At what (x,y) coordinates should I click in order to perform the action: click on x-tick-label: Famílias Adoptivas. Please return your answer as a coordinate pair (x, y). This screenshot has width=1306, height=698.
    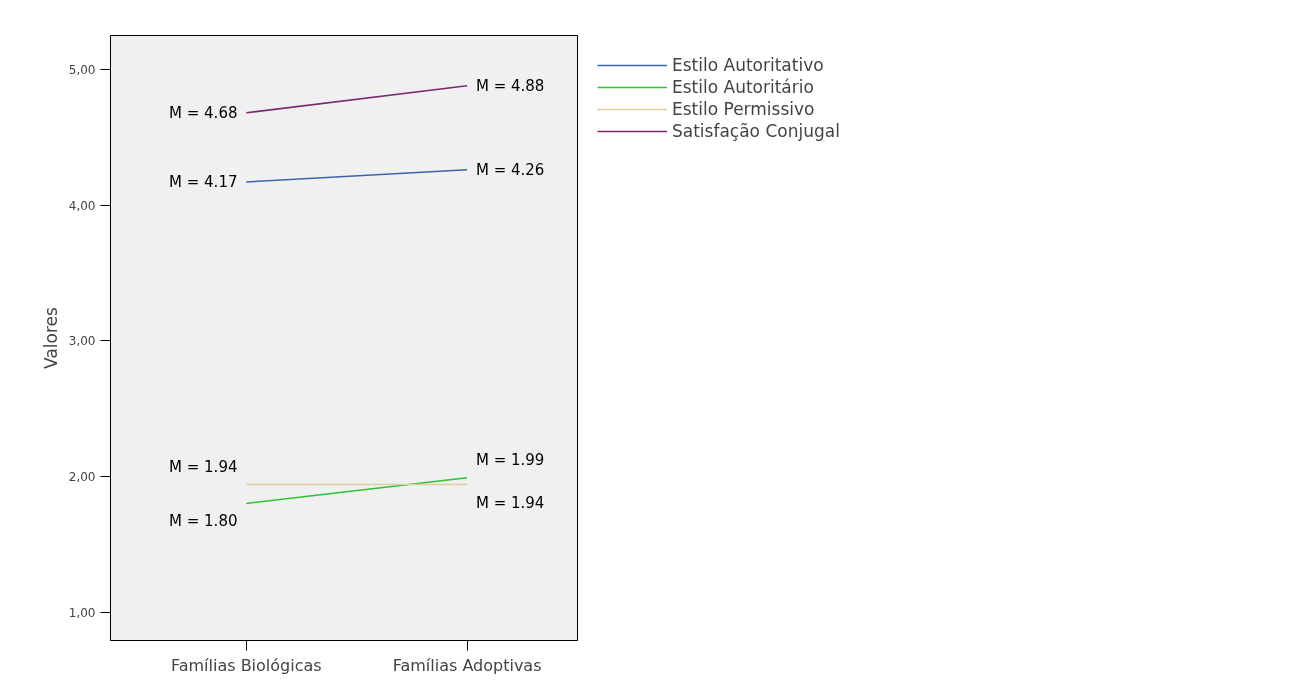
    Looking at the image, I should click on (467, 665).